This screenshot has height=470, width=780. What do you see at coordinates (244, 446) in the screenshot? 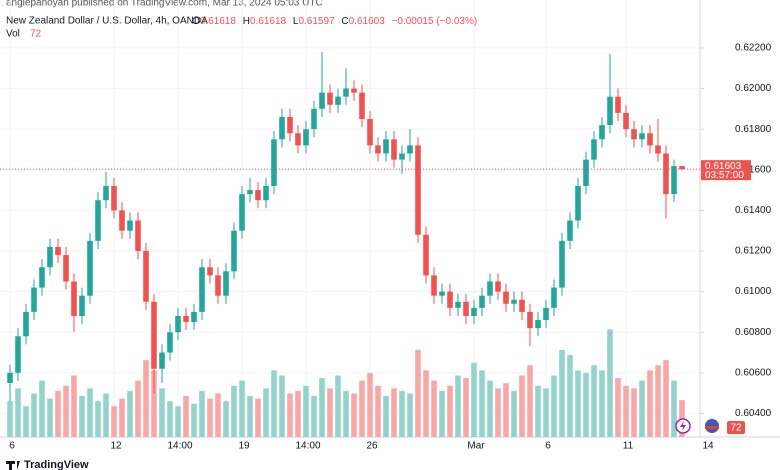
I see `x-tick-label: 19` at bounding box center [244, 446].